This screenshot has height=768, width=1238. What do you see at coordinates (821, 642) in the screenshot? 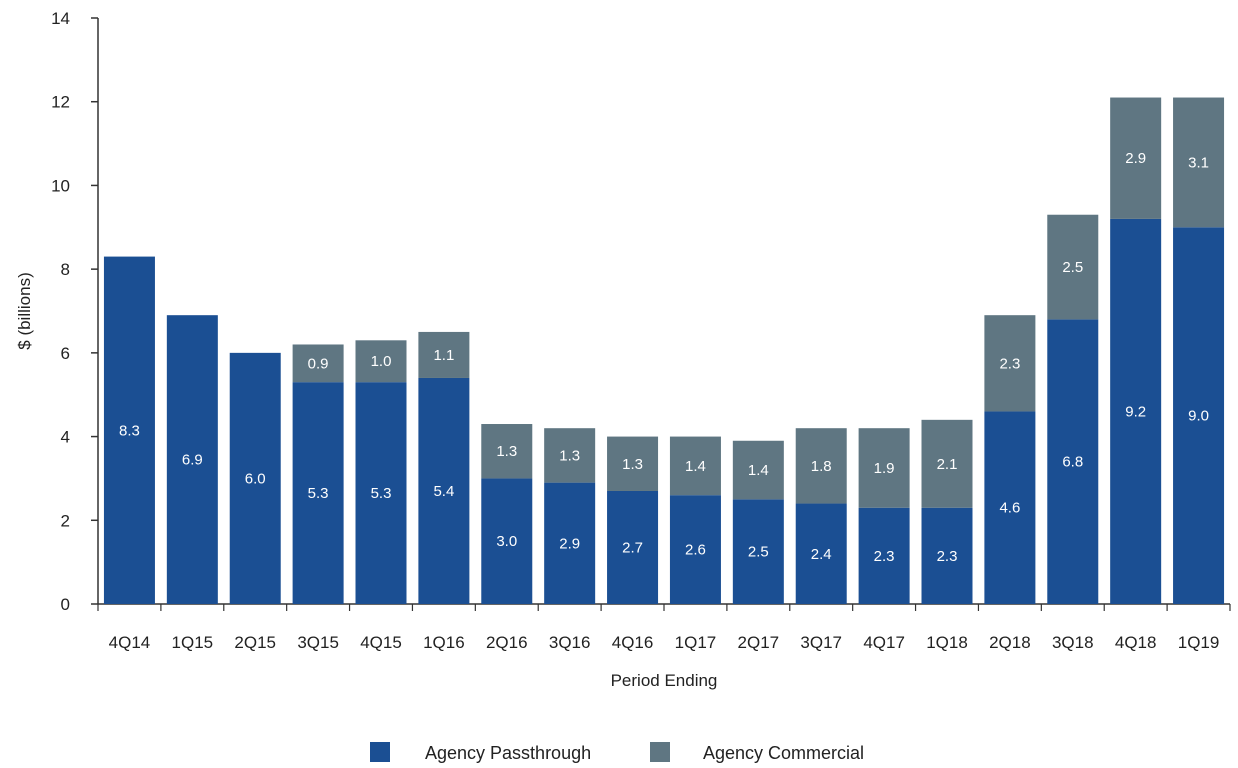
I see `x-tick-label: 3Q17` at bounding box center [821, 642].